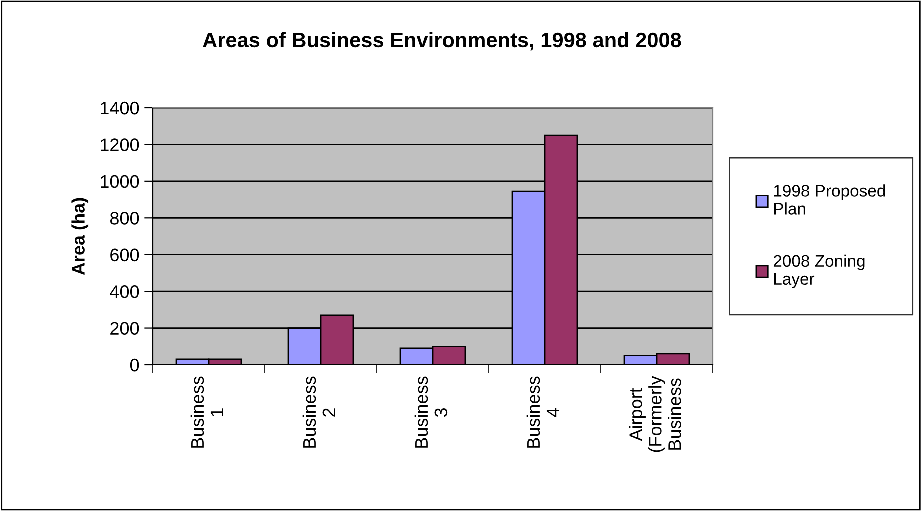  I want to click on y-tick-label: 1200, so click(120, 145).